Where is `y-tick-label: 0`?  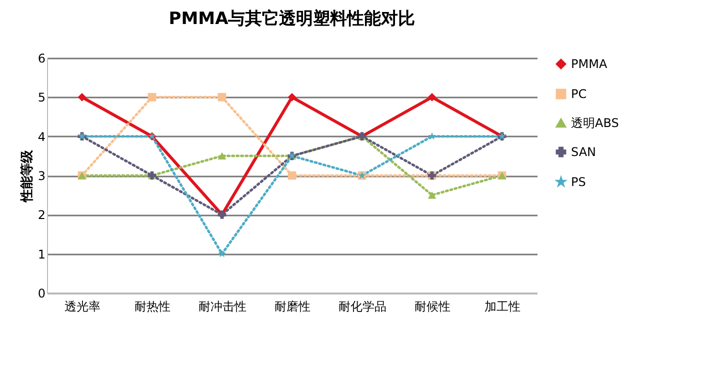
y-tick-label: 0 is located at coordinates (42, 293).